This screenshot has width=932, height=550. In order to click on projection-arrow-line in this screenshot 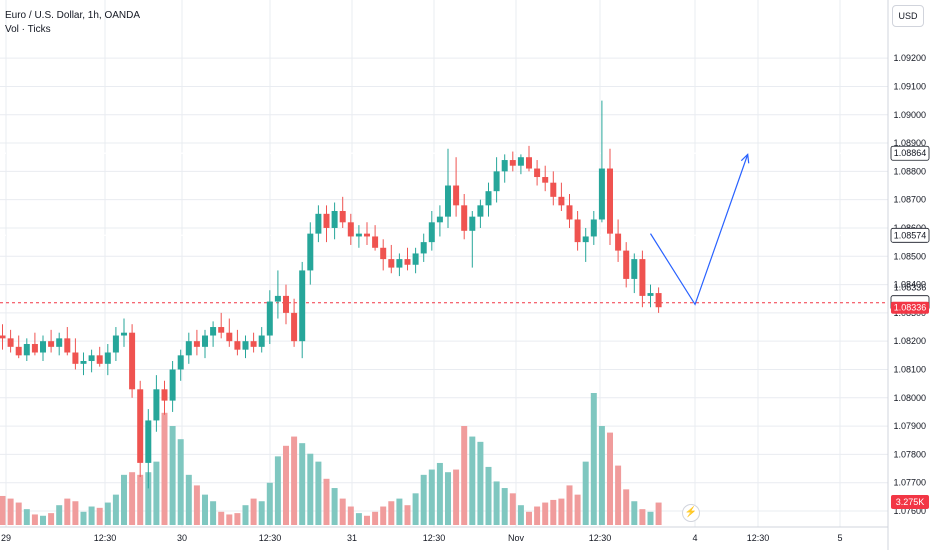, I will do `click(699, 230)`.